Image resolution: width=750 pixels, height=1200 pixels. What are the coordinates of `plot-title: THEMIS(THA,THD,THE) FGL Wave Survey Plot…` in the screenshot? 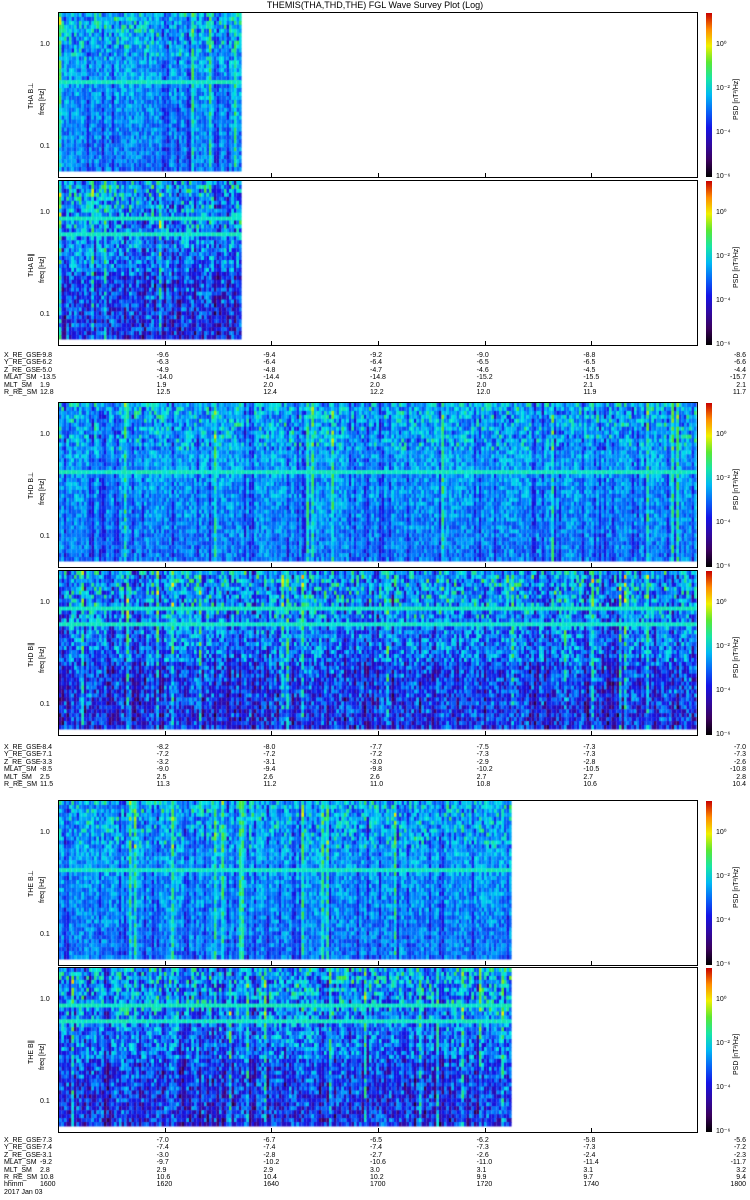 It's located at (375, 5).